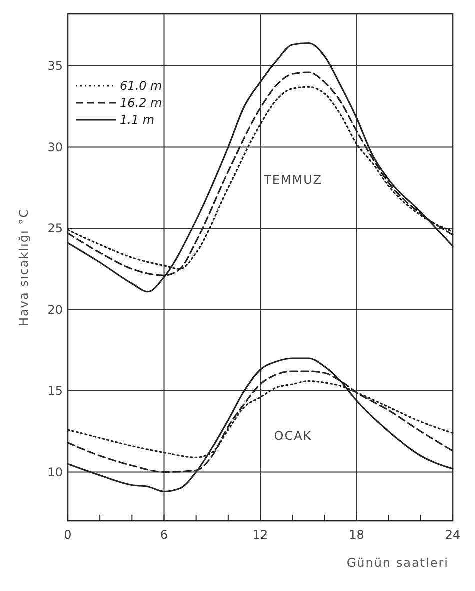 Image resolution: width=475 pixels, height=591 pixels. I want to click on x-tick-label: 12, so click(260, 535).